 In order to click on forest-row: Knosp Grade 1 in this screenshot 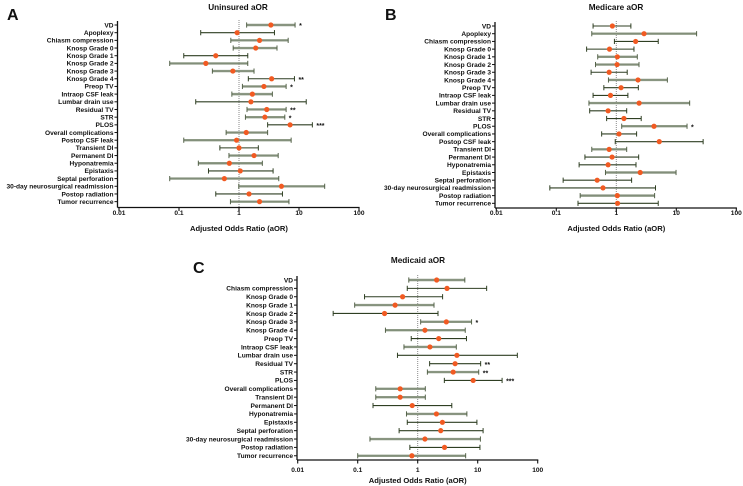, I will do `click(340, 305)`.